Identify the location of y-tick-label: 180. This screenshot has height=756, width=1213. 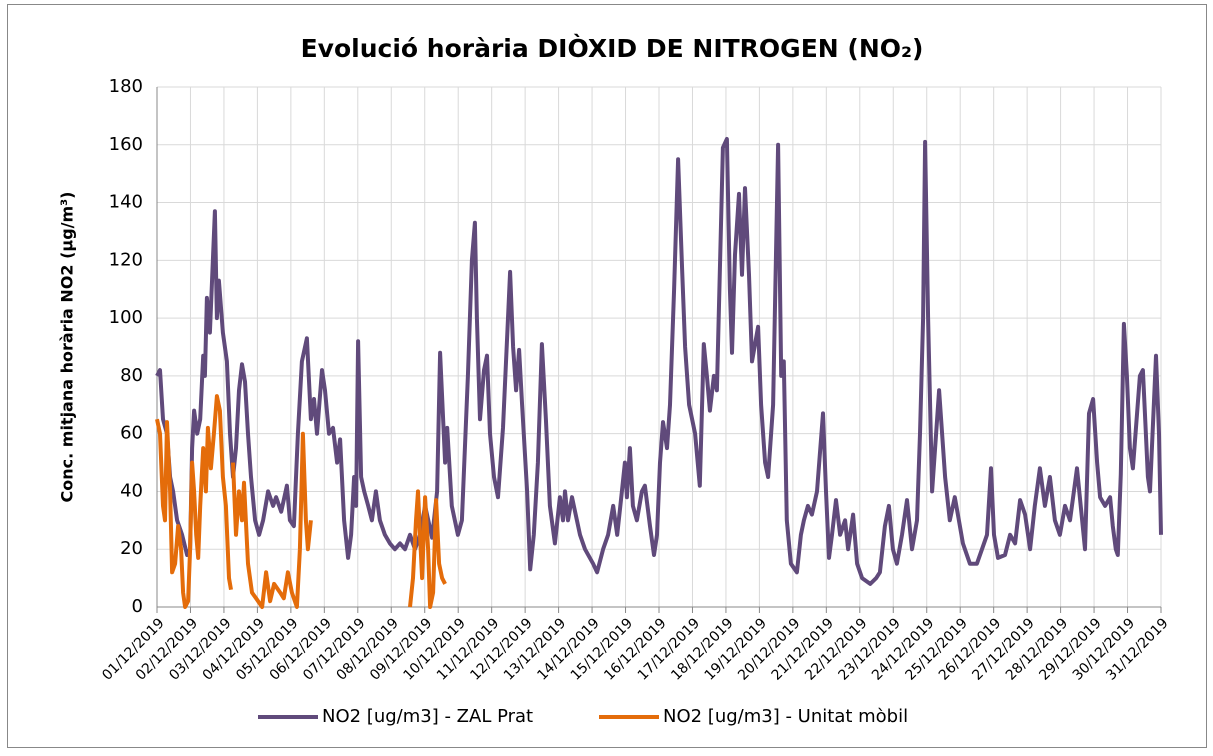
(126, 86).